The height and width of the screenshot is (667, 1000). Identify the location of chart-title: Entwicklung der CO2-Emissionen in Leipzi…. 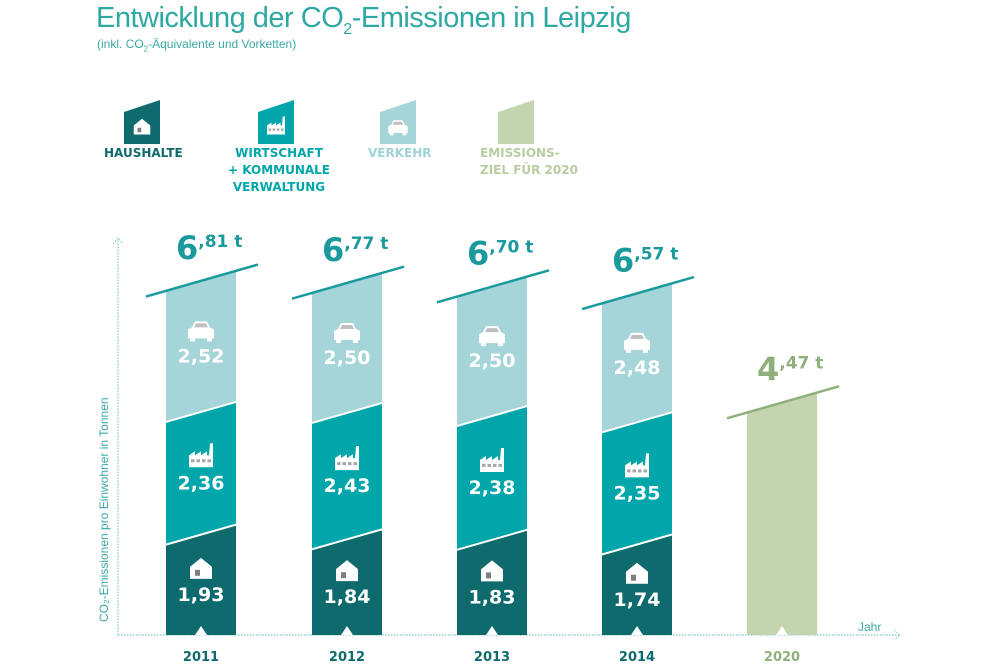
(363, 20).